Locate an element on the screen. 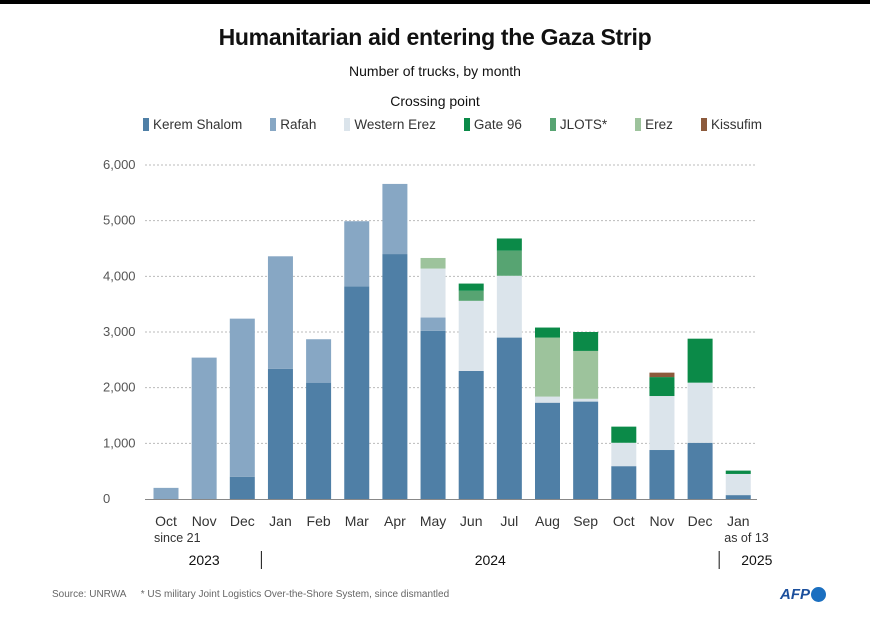 The height and width of the screenshot is (629, 870). x-tick-label: Apr is located at coordinates (395, 521).